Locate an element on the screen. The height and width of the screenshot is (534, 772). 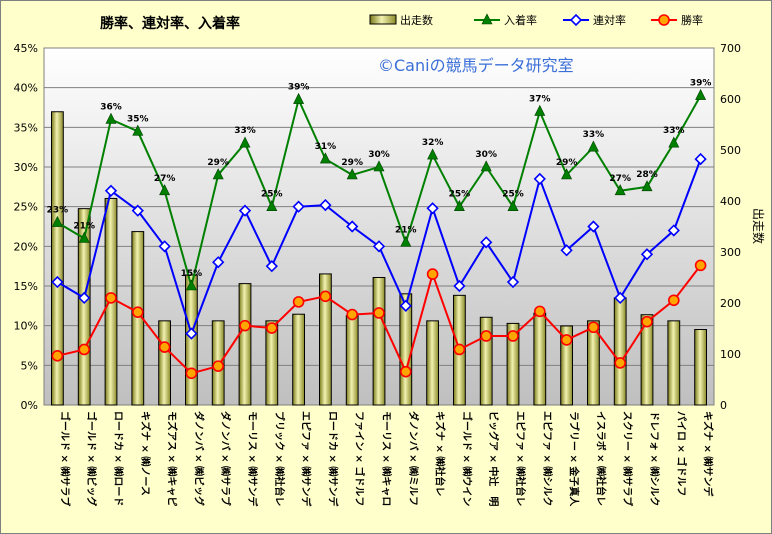
x-tick-label: ダノンバ × ㈱サラブ is located at coordinates (225, 458).